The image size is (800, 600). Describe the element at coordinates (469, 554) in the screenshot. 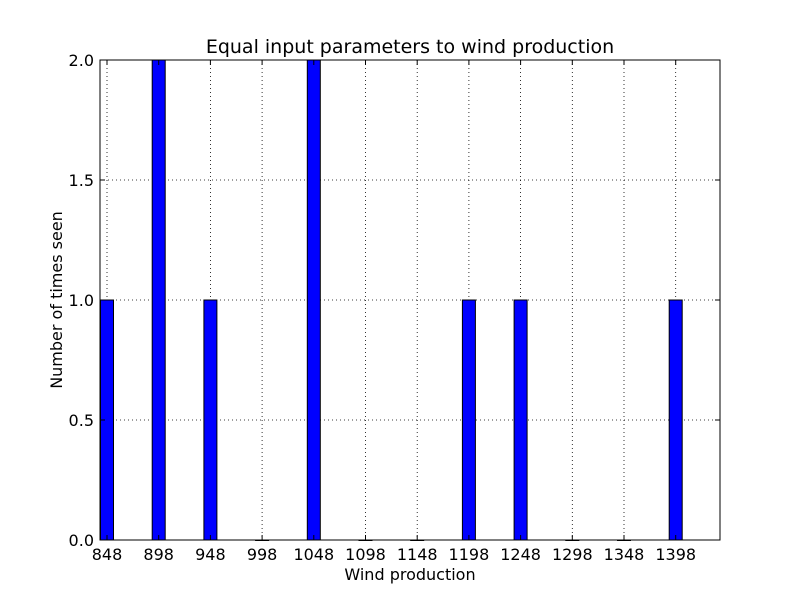

I see `x-tick-label: 1198` at that location.